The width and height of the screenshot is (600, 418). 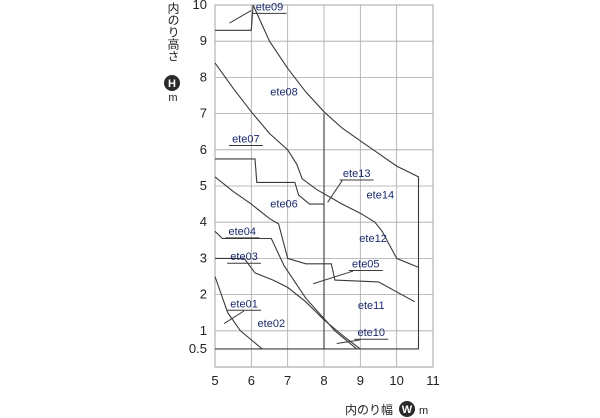 I want to click on boundary-ete04, so click(x=286, y=290).